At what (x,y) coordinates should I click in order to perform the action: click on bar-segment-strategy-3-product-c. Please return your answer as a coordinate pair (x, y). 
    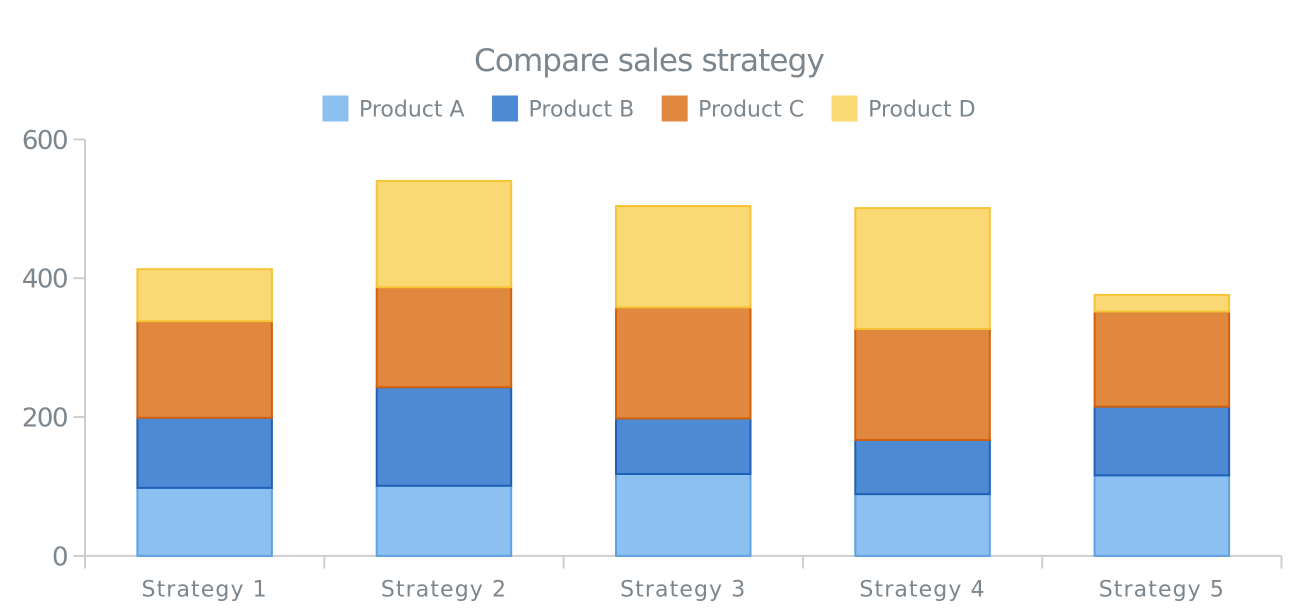
    Looking at the image, I should click on (683, 363).